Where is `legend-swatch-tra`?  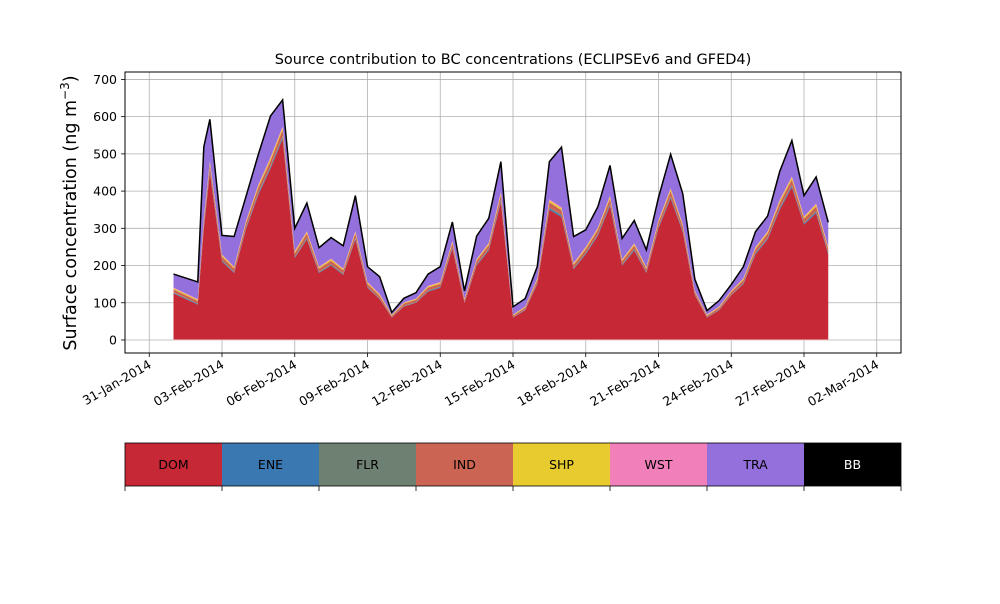
legend-swatch-tra is located at coordinates (755, 464).